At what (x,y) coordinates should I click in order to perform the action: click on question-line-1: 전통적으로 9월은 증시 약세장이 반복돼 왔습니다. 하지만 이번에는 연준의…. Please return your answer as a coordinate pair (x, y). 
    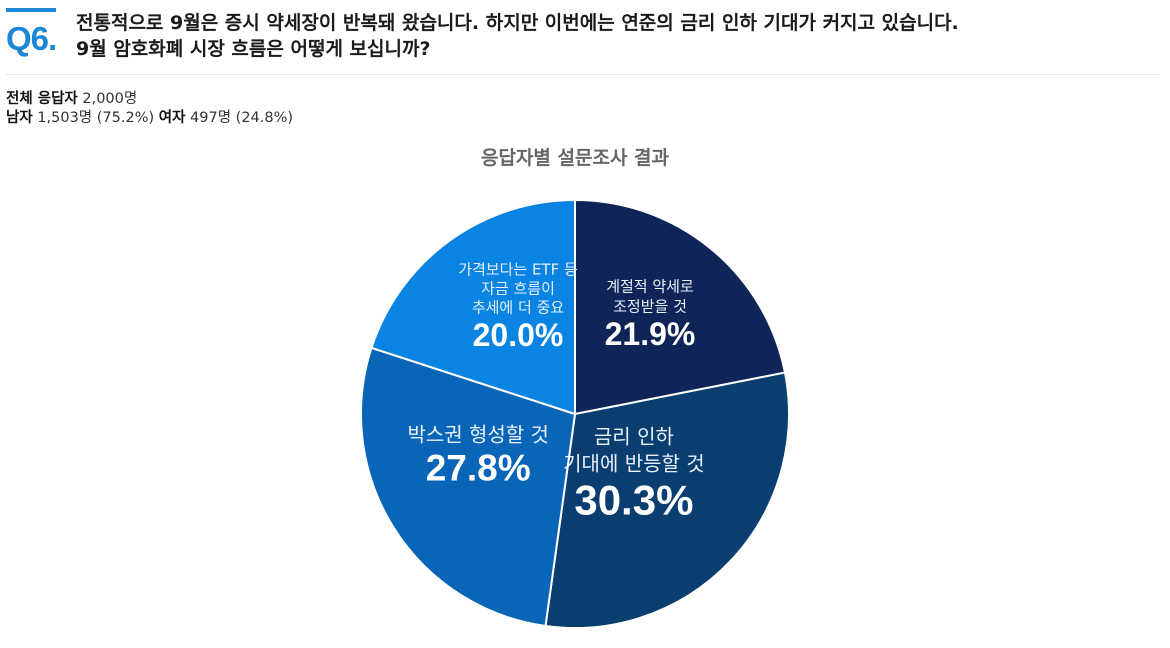
    Looking at the image, I should click on (517, 23).